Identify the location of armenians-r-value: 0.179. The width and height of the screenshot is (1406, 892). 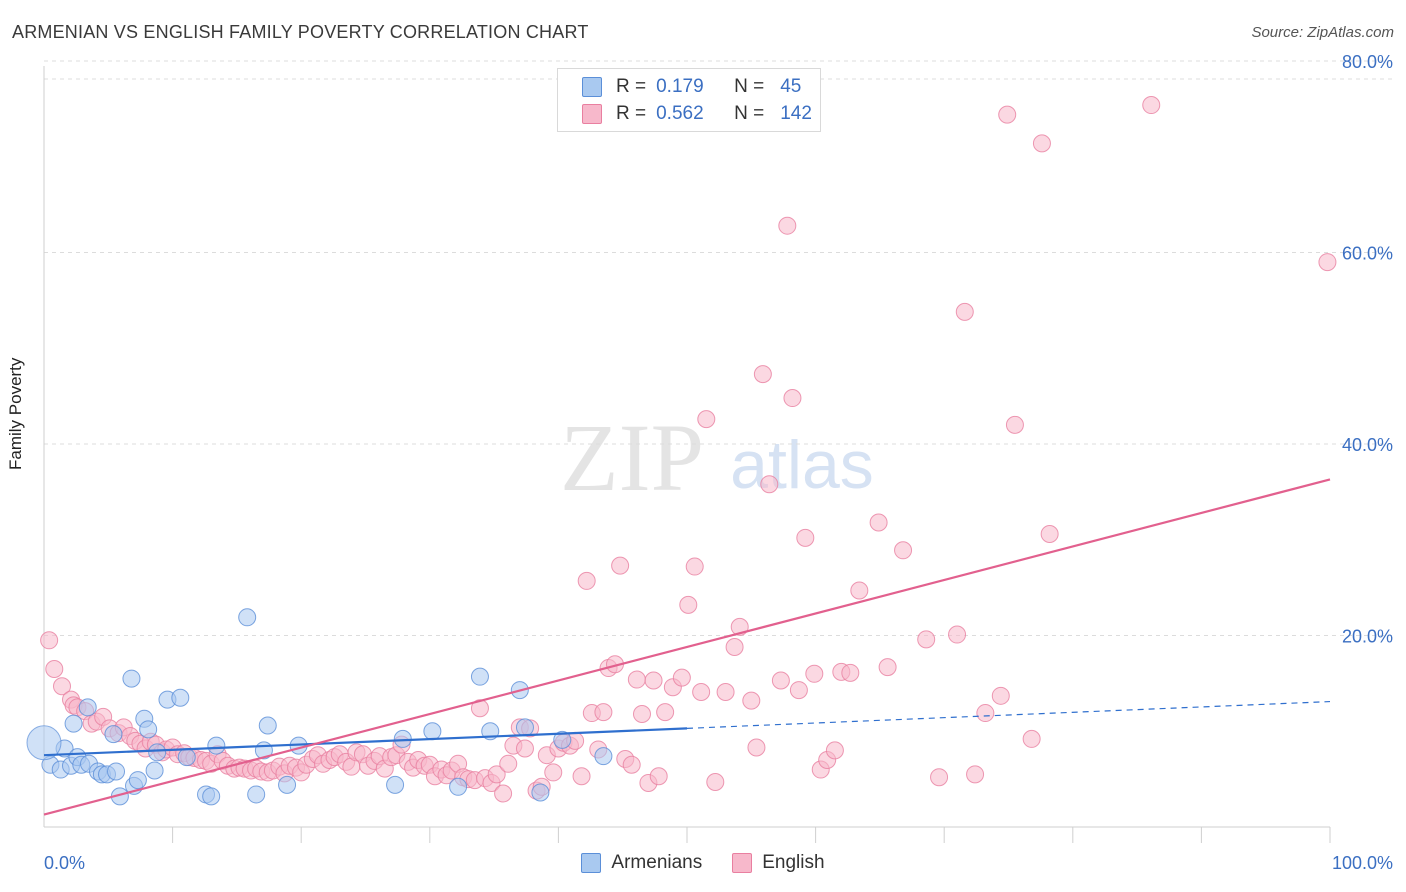
(680, 86).